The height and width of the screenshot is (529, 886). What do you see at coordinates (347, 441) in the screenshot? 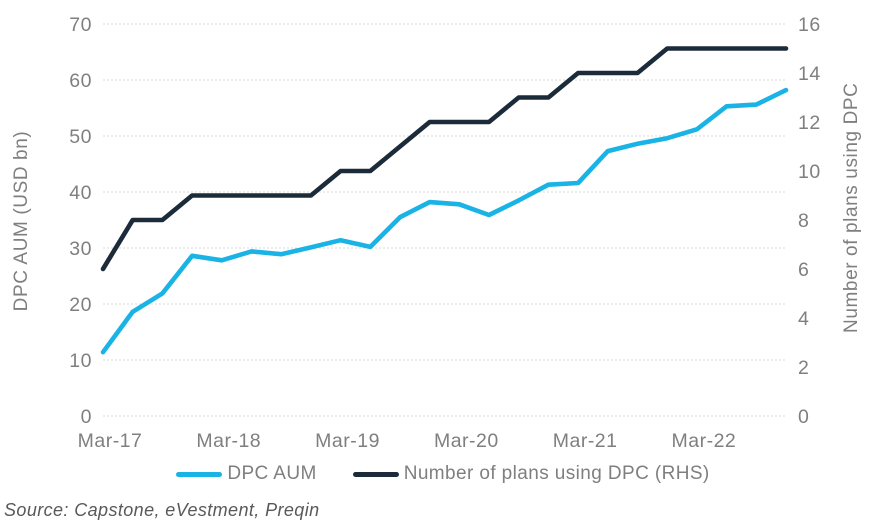
I see `x-tick-label: Mar-19` at bounding box center [347, 441].